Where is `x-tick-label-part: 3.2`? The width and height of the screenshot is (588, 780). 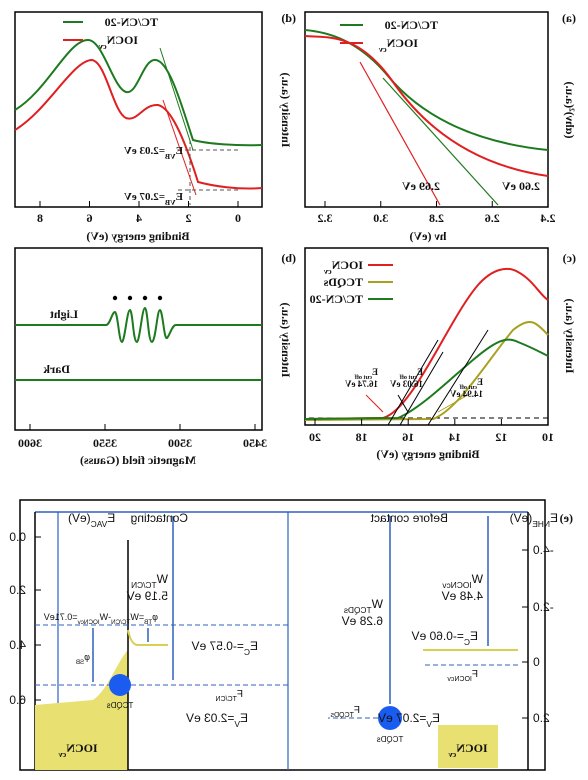
x-tick-label-part: 3.2 is located at coordinates (325, 218).